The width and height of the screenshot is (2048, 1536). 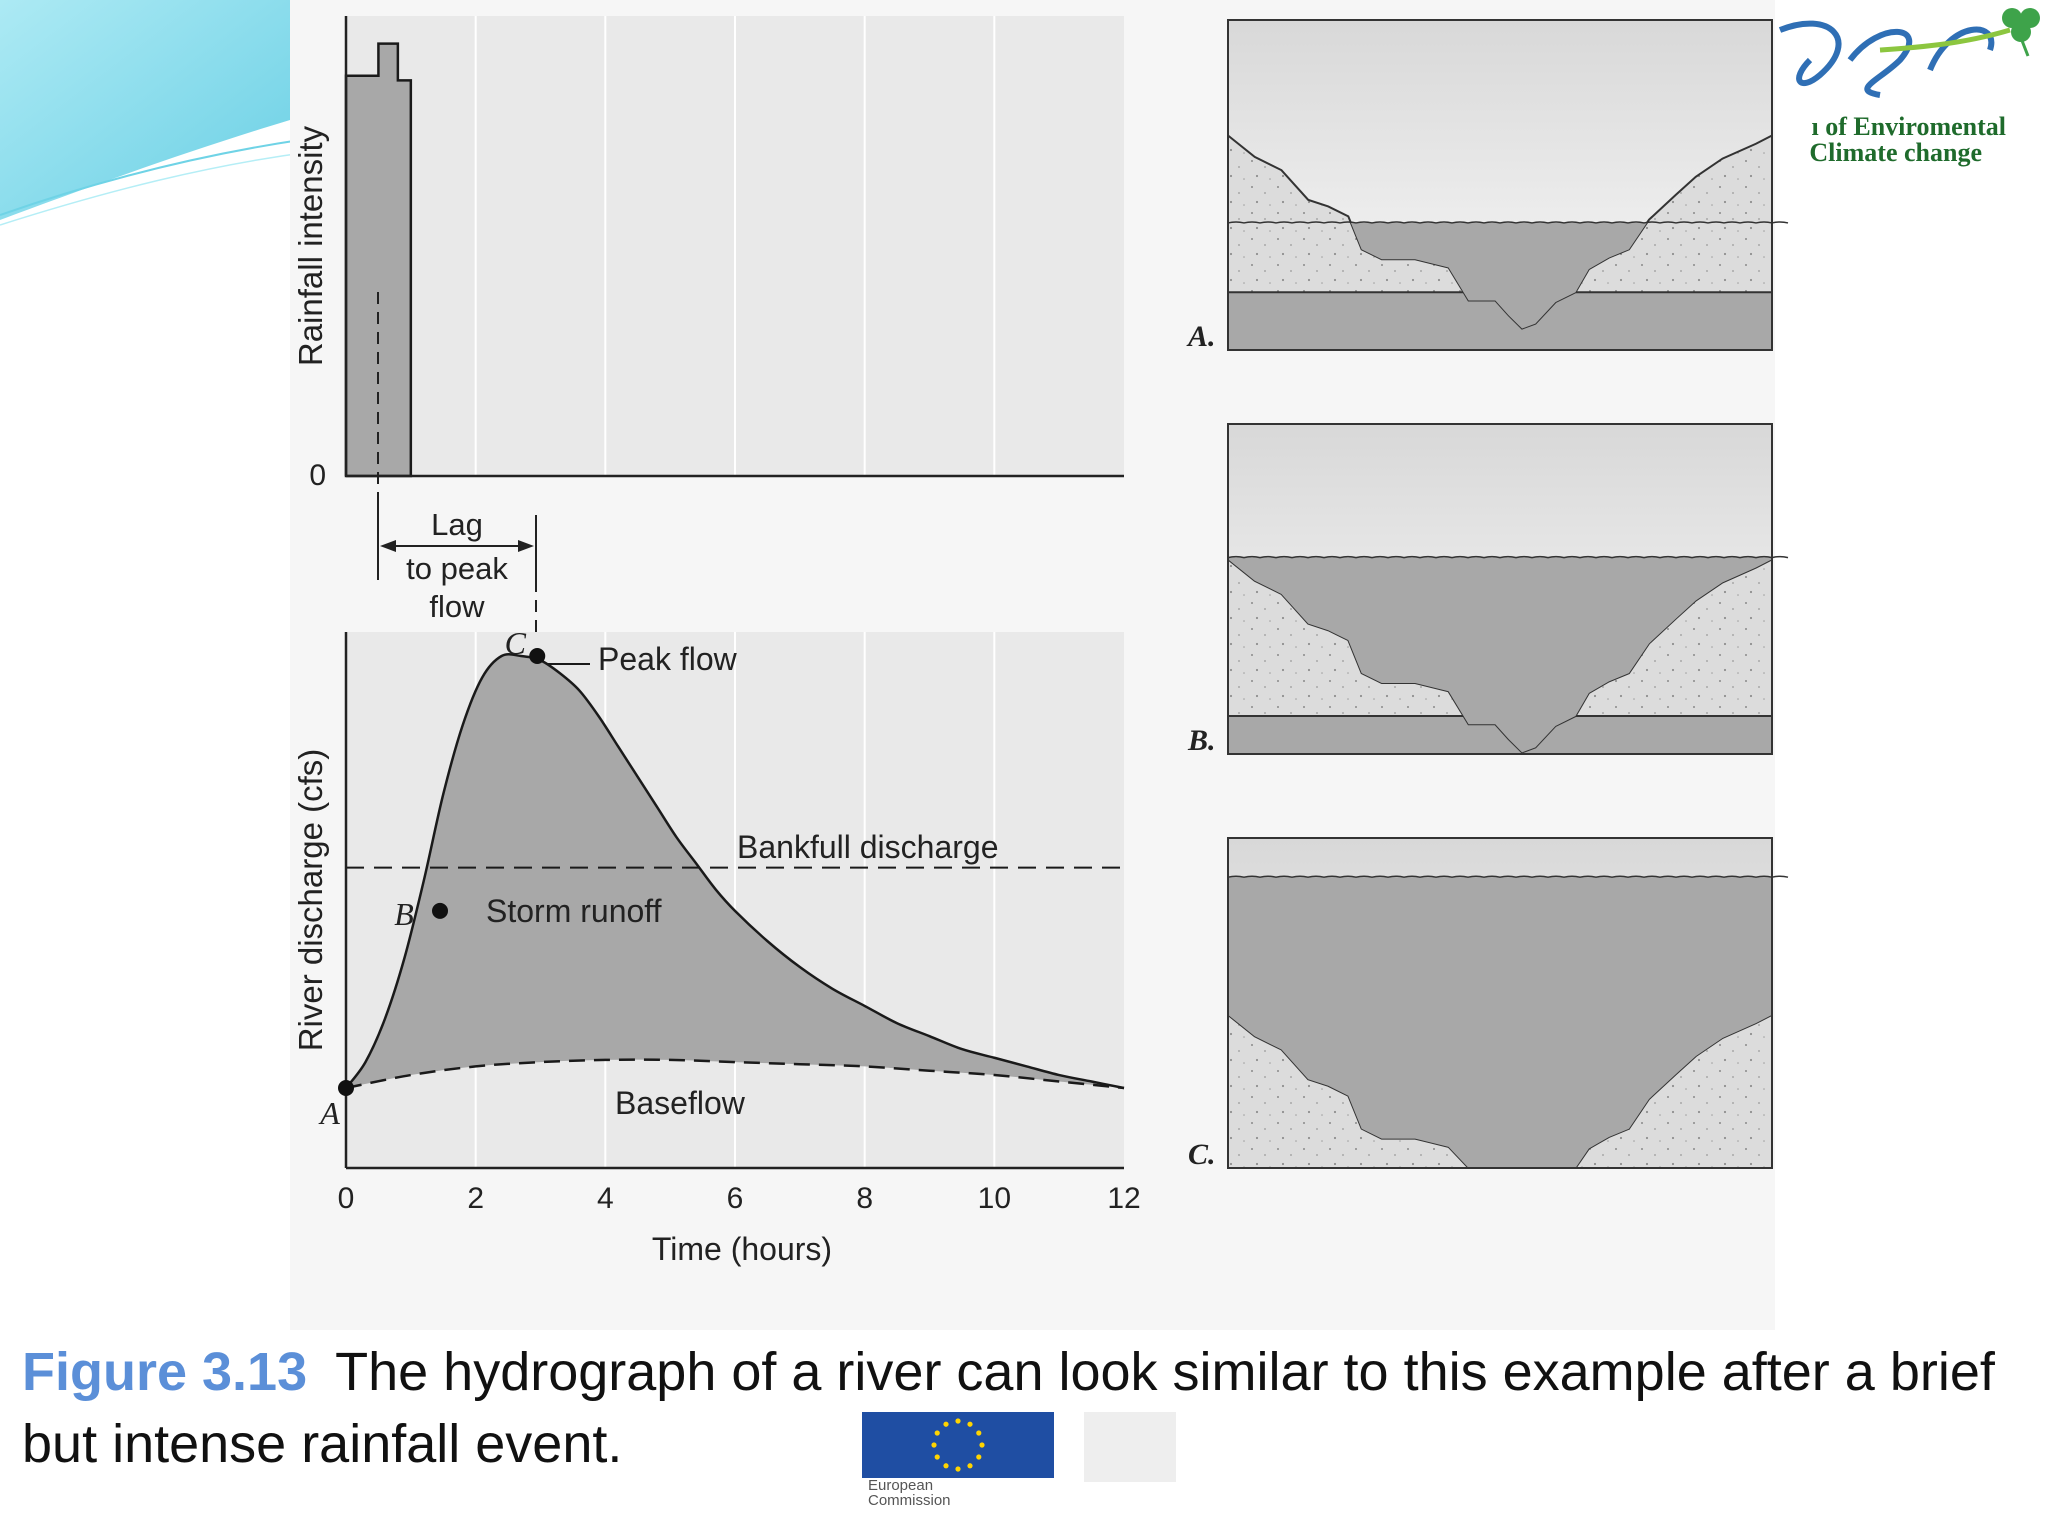 I want to click on cross-section-label: A., so click(x=1201, y=336).